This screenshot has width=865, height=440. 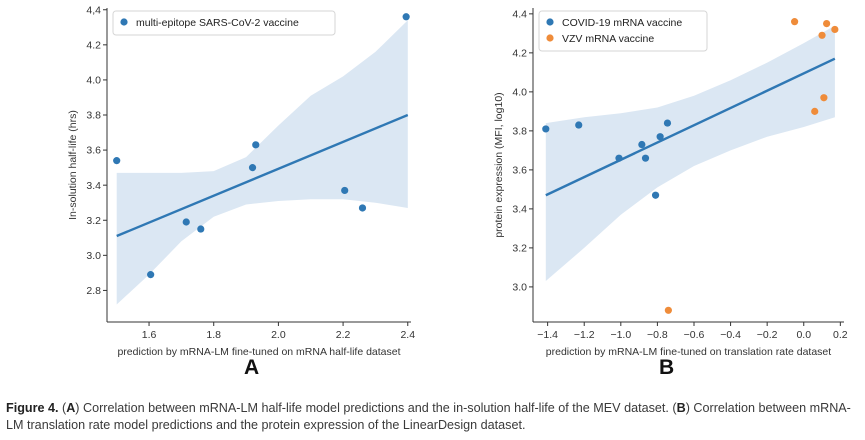 What do you see at coordinates (620, 335) in the screenshot?
I see `chart-b-x-tick-label-2: −1.0` at bounding box center [620, 335].